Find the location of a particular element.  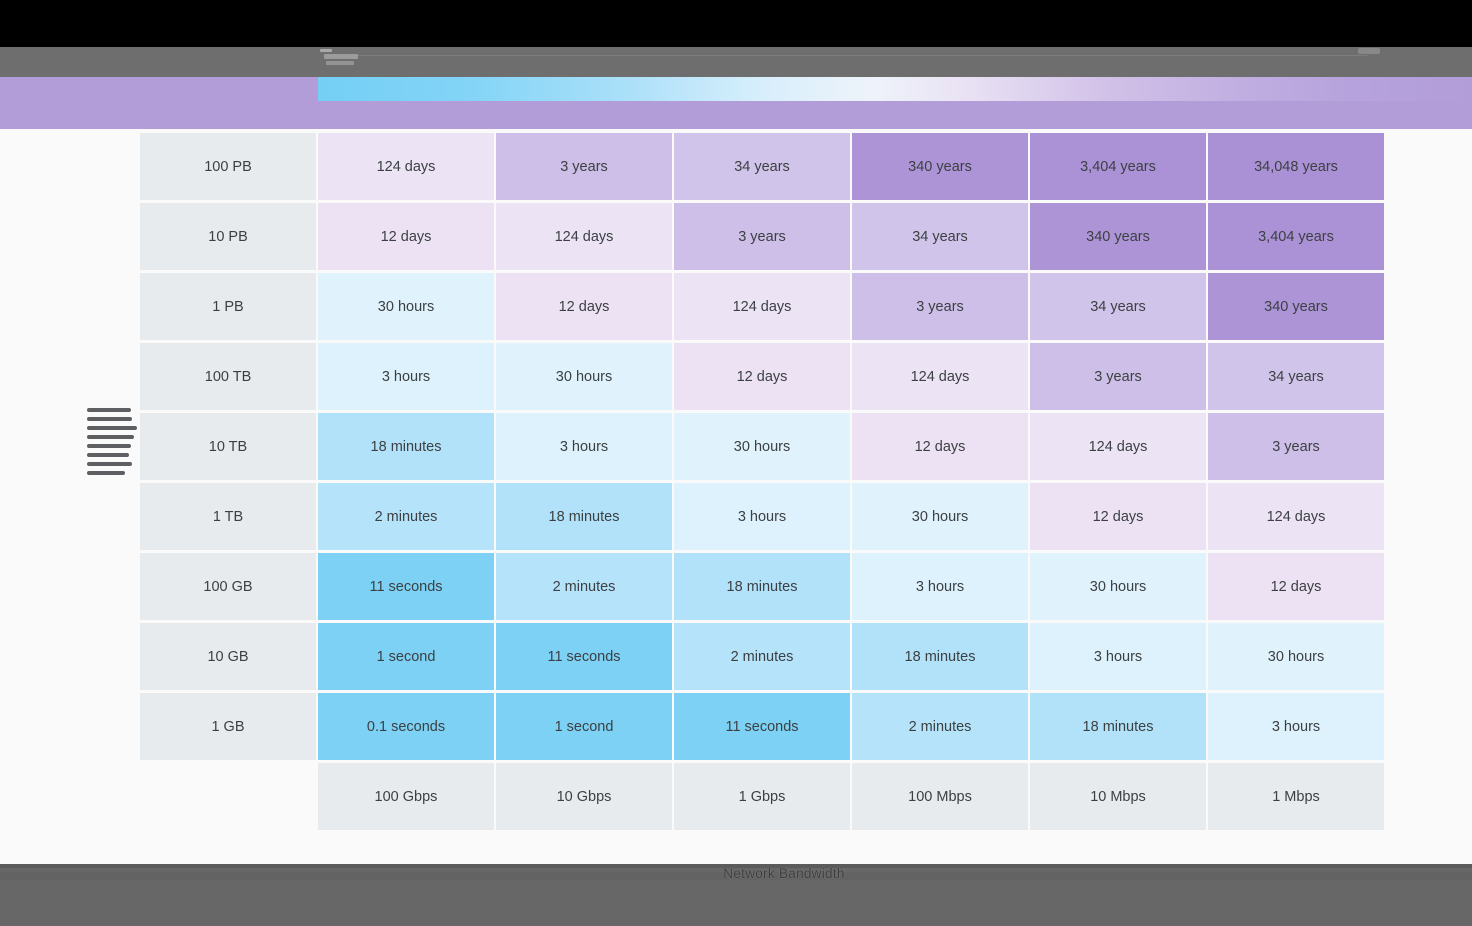

heatmap-cell: 0.1 seconds is located at coordinates (406, 726).